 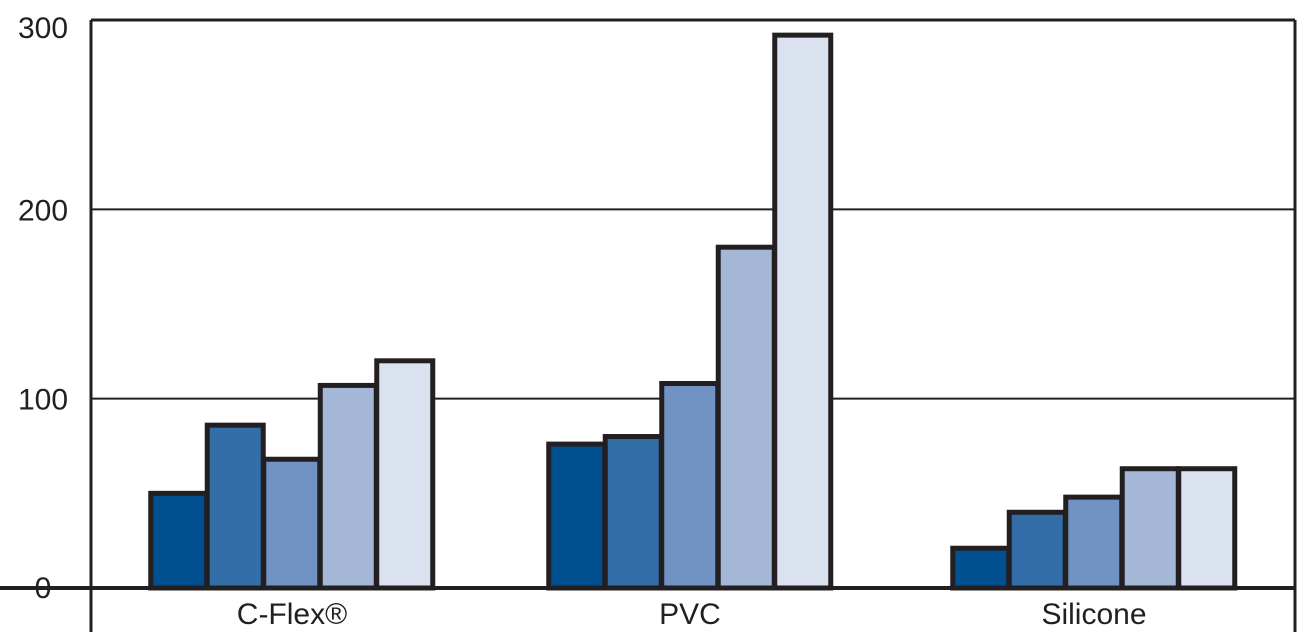 What do you see at coordinates (292, 614) in the screenshot?
I see `category-label: C-Flex®` at bounding box center [292, 614].